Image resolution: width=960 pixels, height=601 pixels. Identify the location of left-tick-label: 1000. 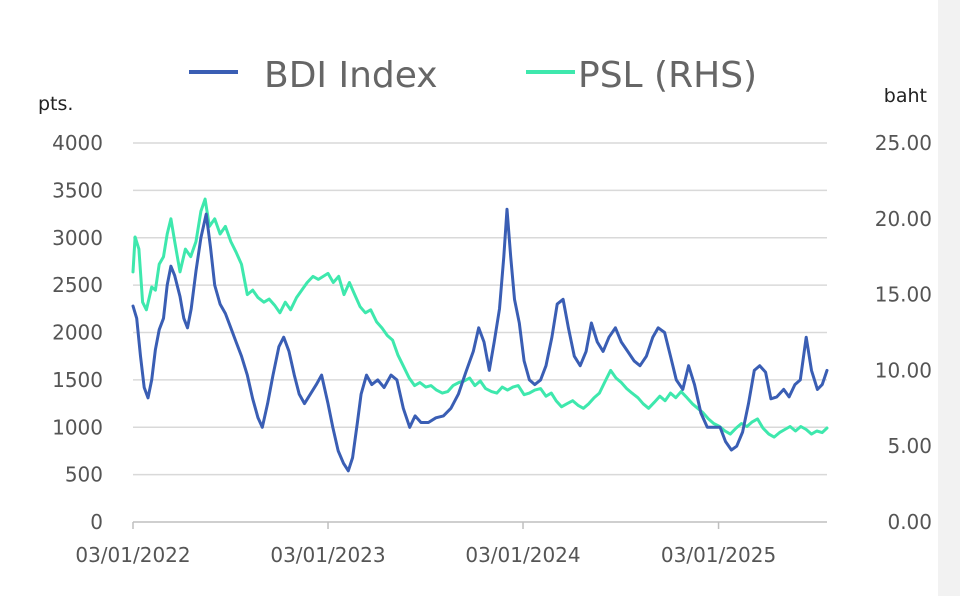
(77, 427).